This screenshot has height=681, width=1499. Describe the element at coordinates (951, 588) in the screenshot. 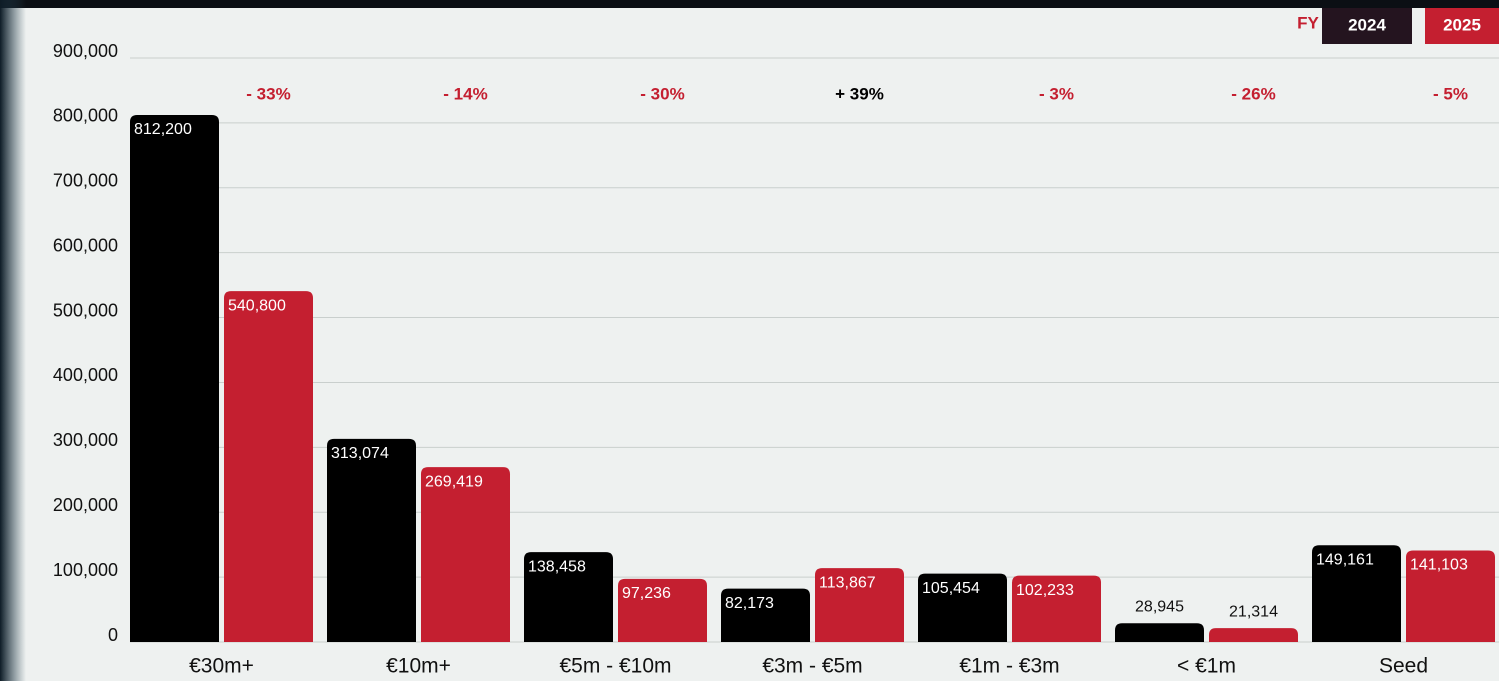

I see `data-label: 105,454` at that location.